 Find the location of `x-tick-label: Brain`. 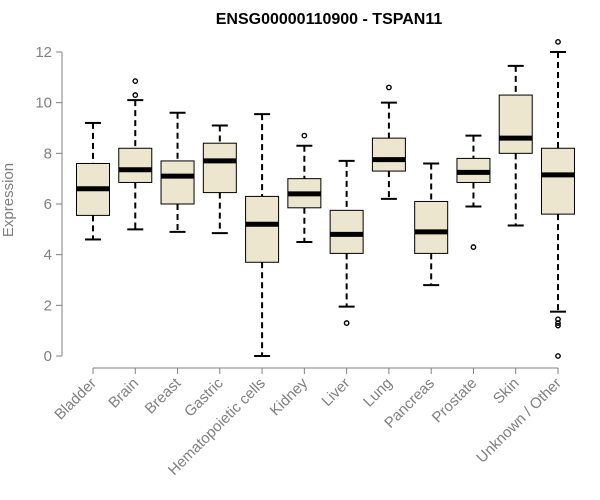

x-tick-label: Brain is located at coordinates (123, 393).